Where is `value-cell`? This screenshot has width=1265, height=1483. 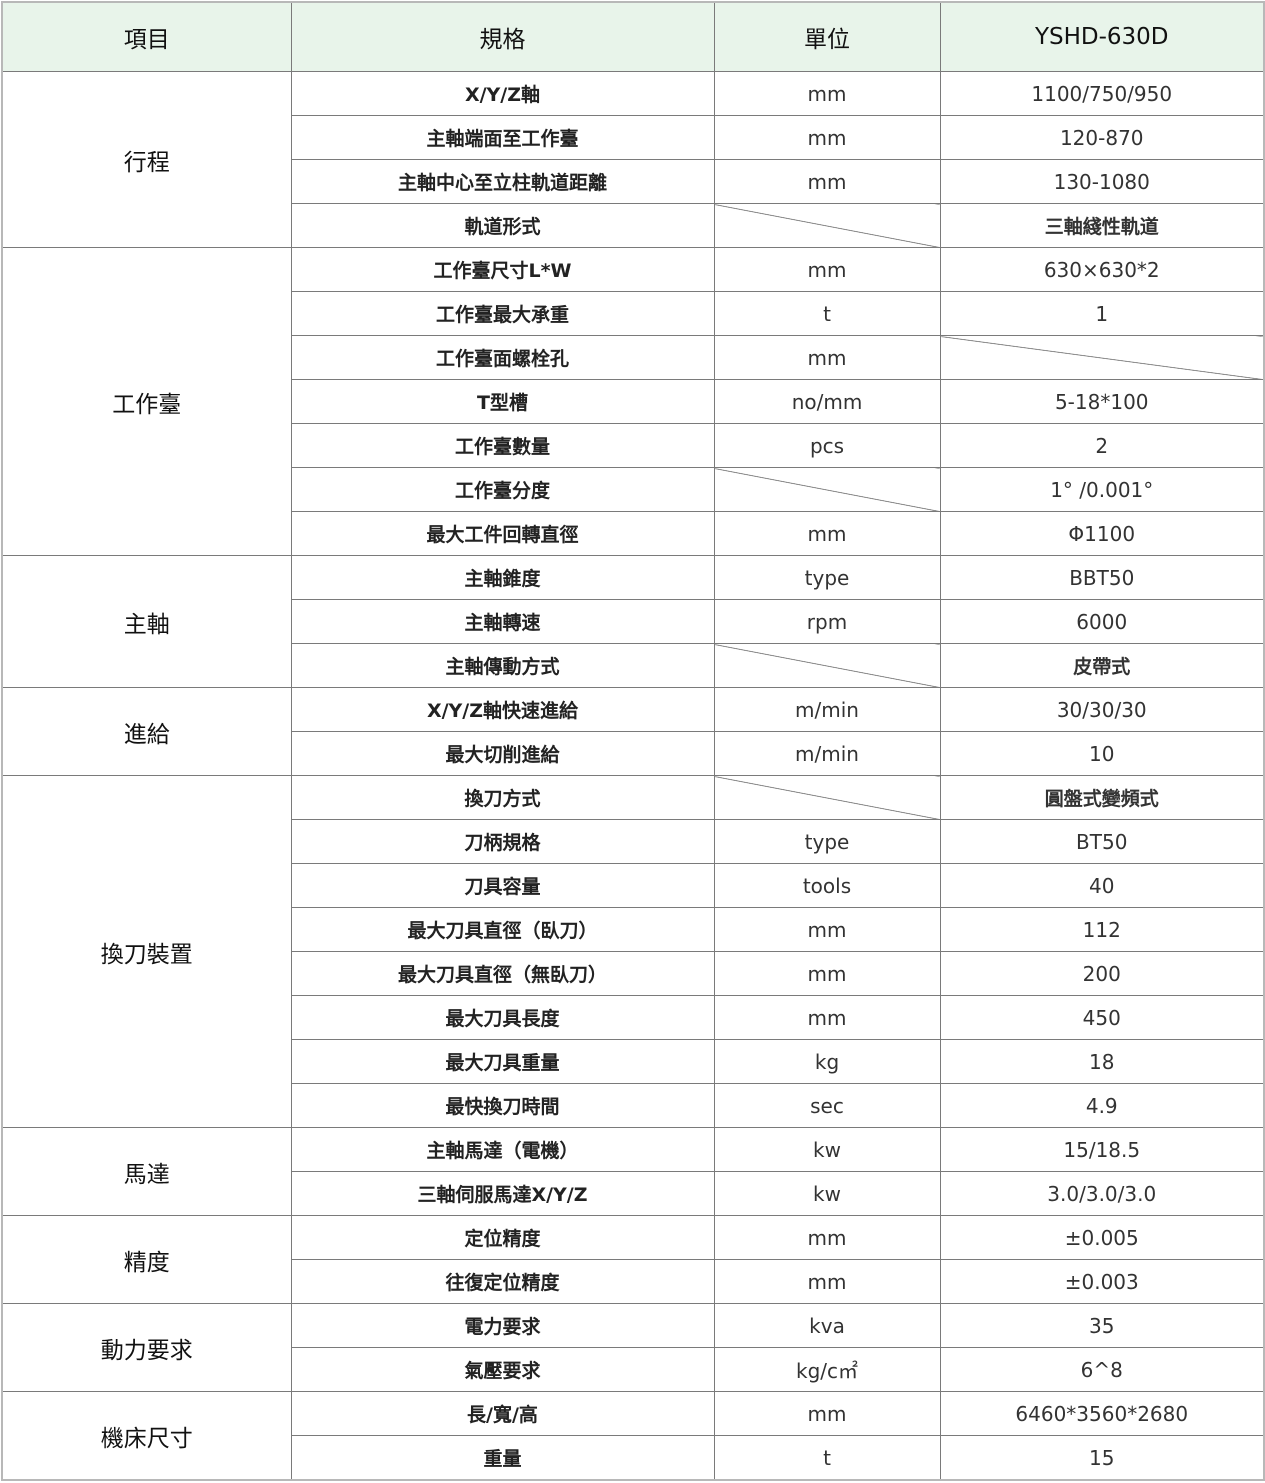
value-cell is located at coordinates (1102, 357).